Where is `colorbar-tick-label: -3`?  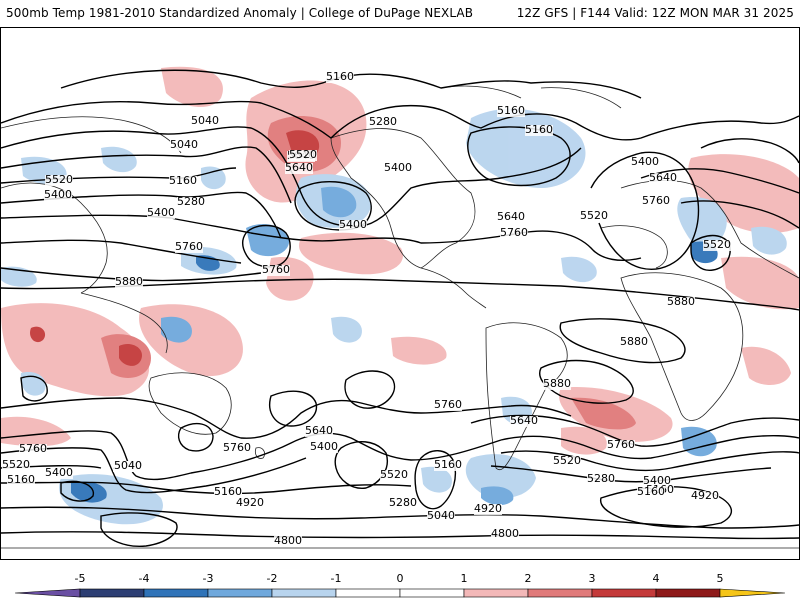
colorbar-tick-label: -3 is located at coordinates (208, 578).